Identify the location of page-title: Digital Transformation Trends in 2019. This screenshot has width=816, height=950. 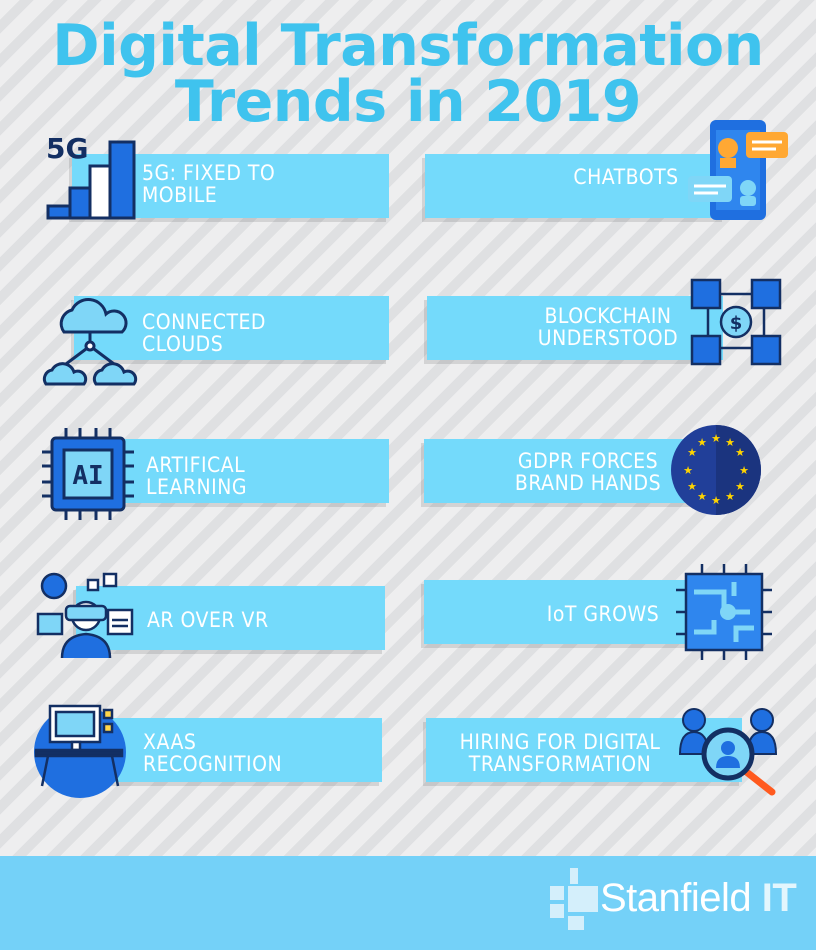
(408, 74).